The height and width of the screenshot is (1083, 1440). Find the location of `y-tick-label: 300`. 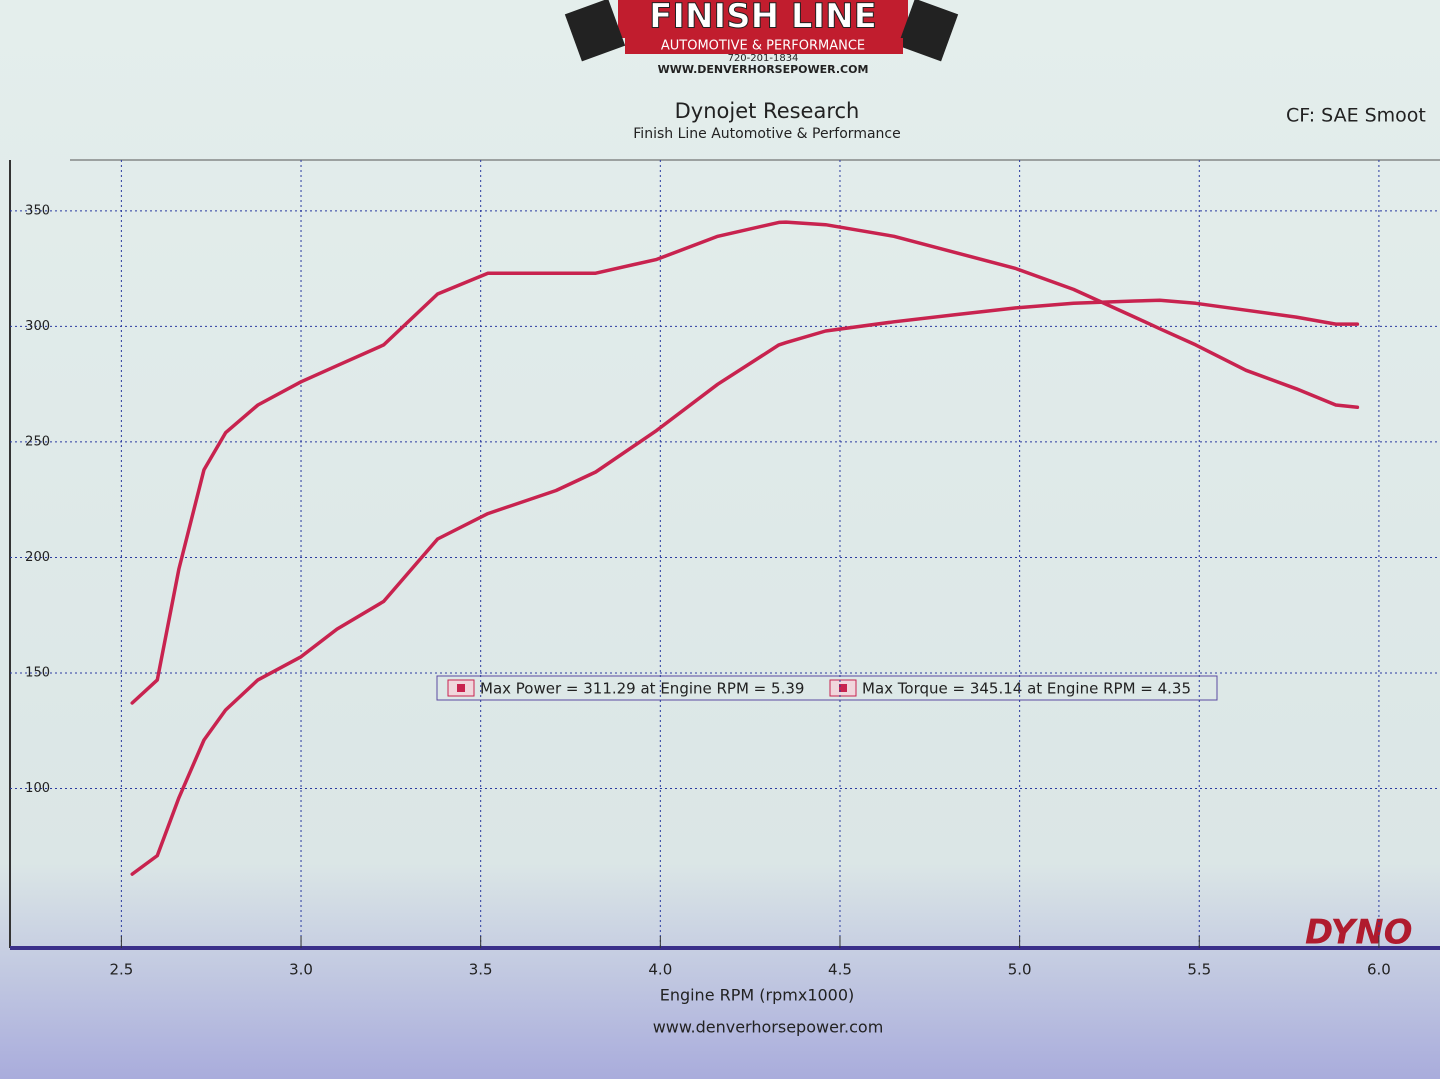

y-tick-label: 300 is located at coordinates (37, 326).